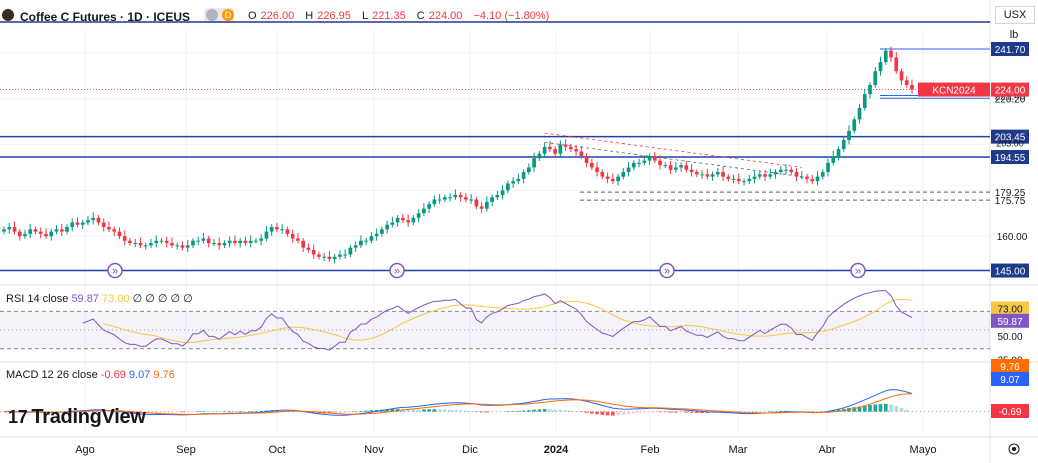  I want to click on macd-tag-bg, so click(1010, 366).